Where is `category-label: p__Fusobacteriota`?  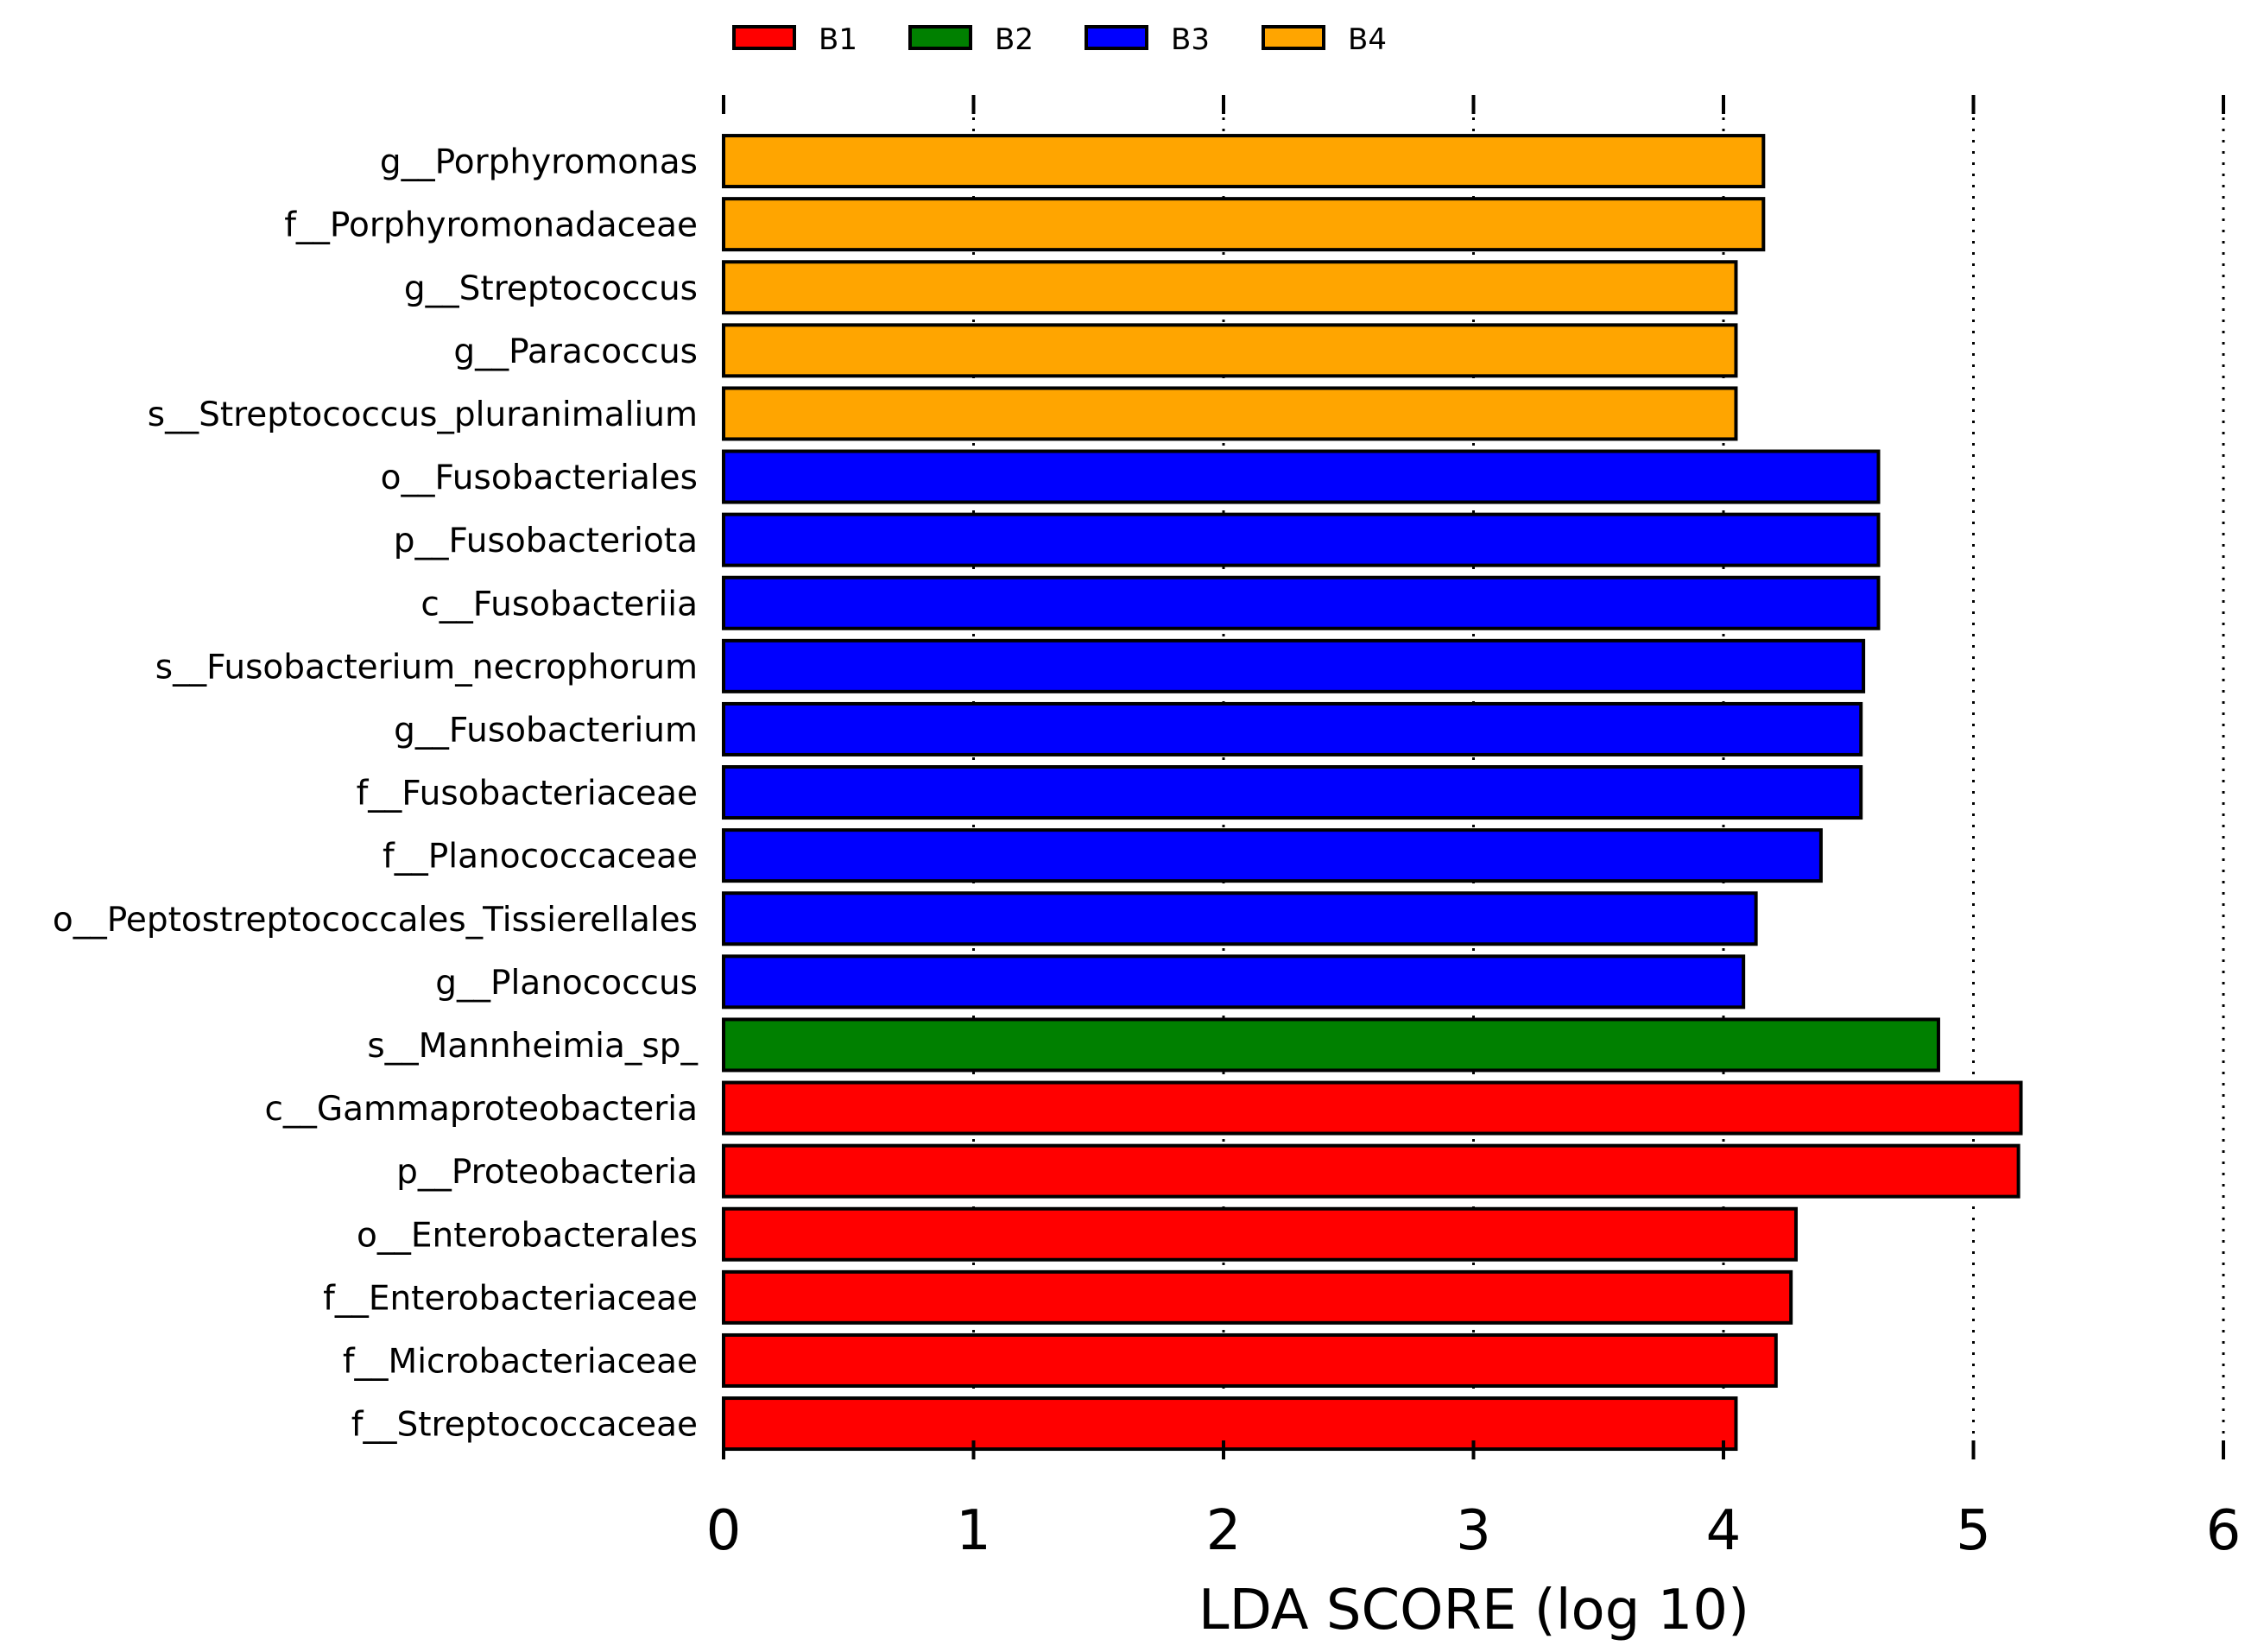
category-label: p__Fusobacteriota is located at coordinates (546, 541).